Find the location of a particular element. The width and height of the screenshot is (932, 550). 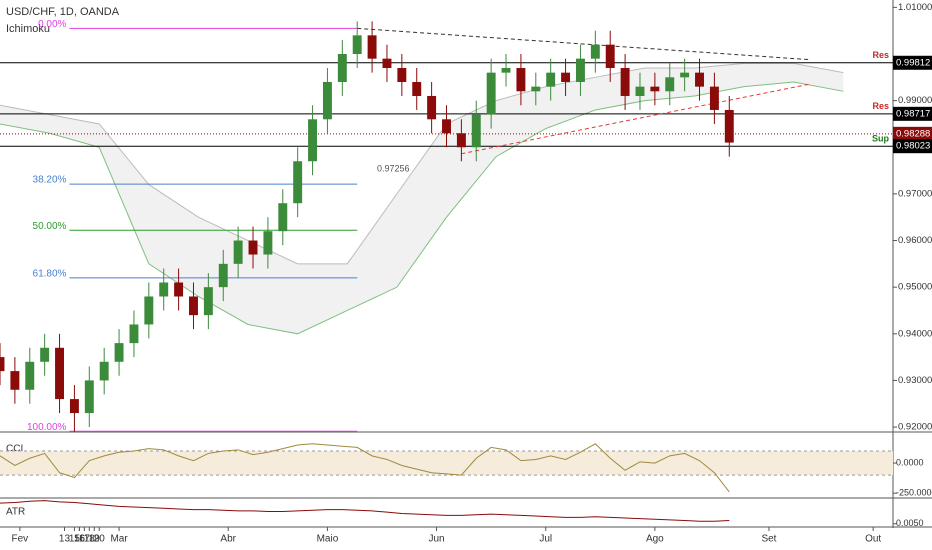

y-tick-label: 0.94000 is located at coordinates (915, 333).